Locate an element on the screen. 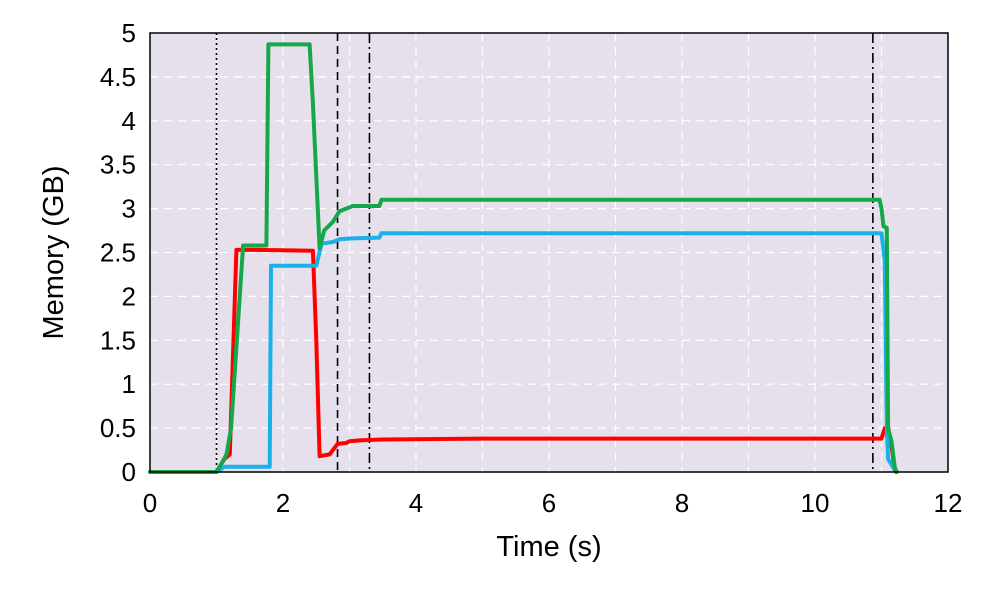 The width and height of the screenshot is (997, 599). x-tick-labels: 0 2 4 6 8 10 12 is located at coordinates (553, 503).